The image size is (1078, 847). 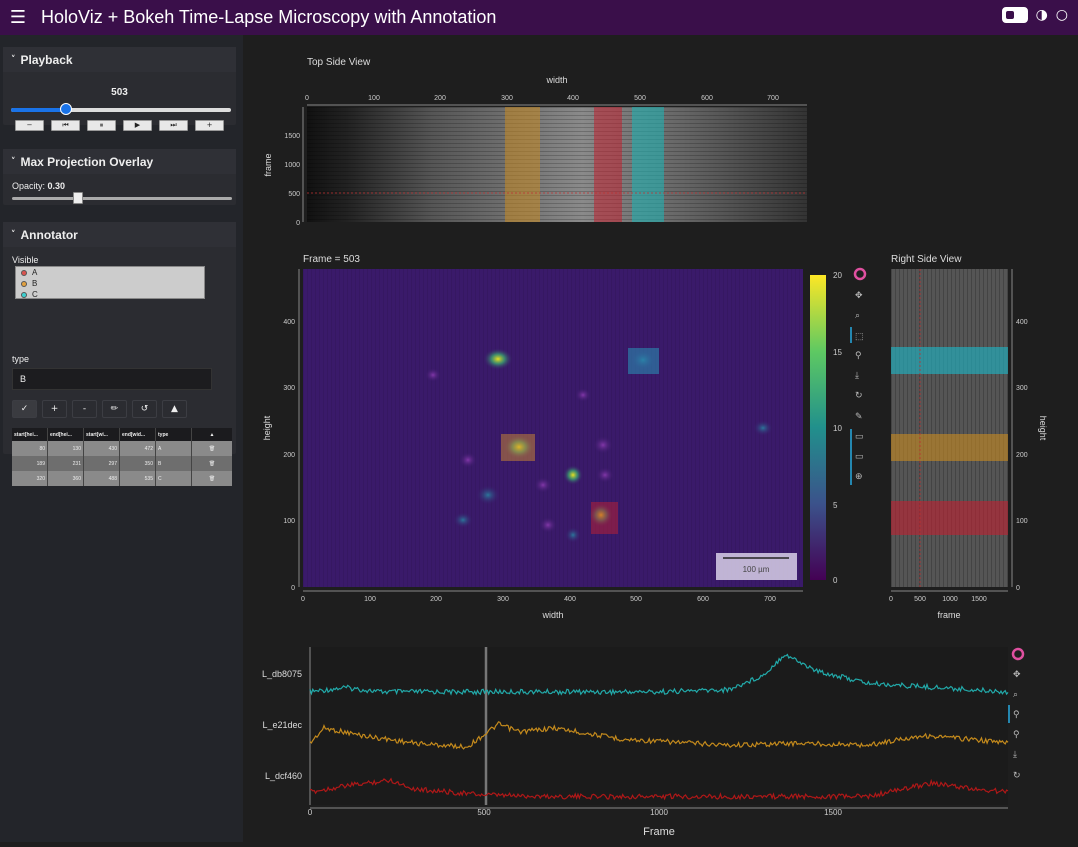 I want to click on visible-multiselect: A B C, so click(x=110, y=282).